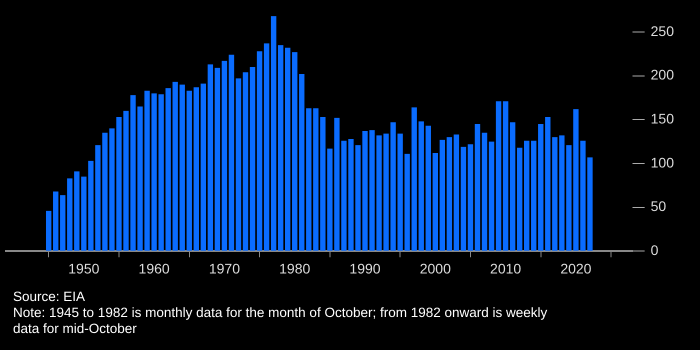  What do you see at coordinates (662, 74) in the screenshot?
I see `y-tick-label: 200` at bounding box center [662, 74].